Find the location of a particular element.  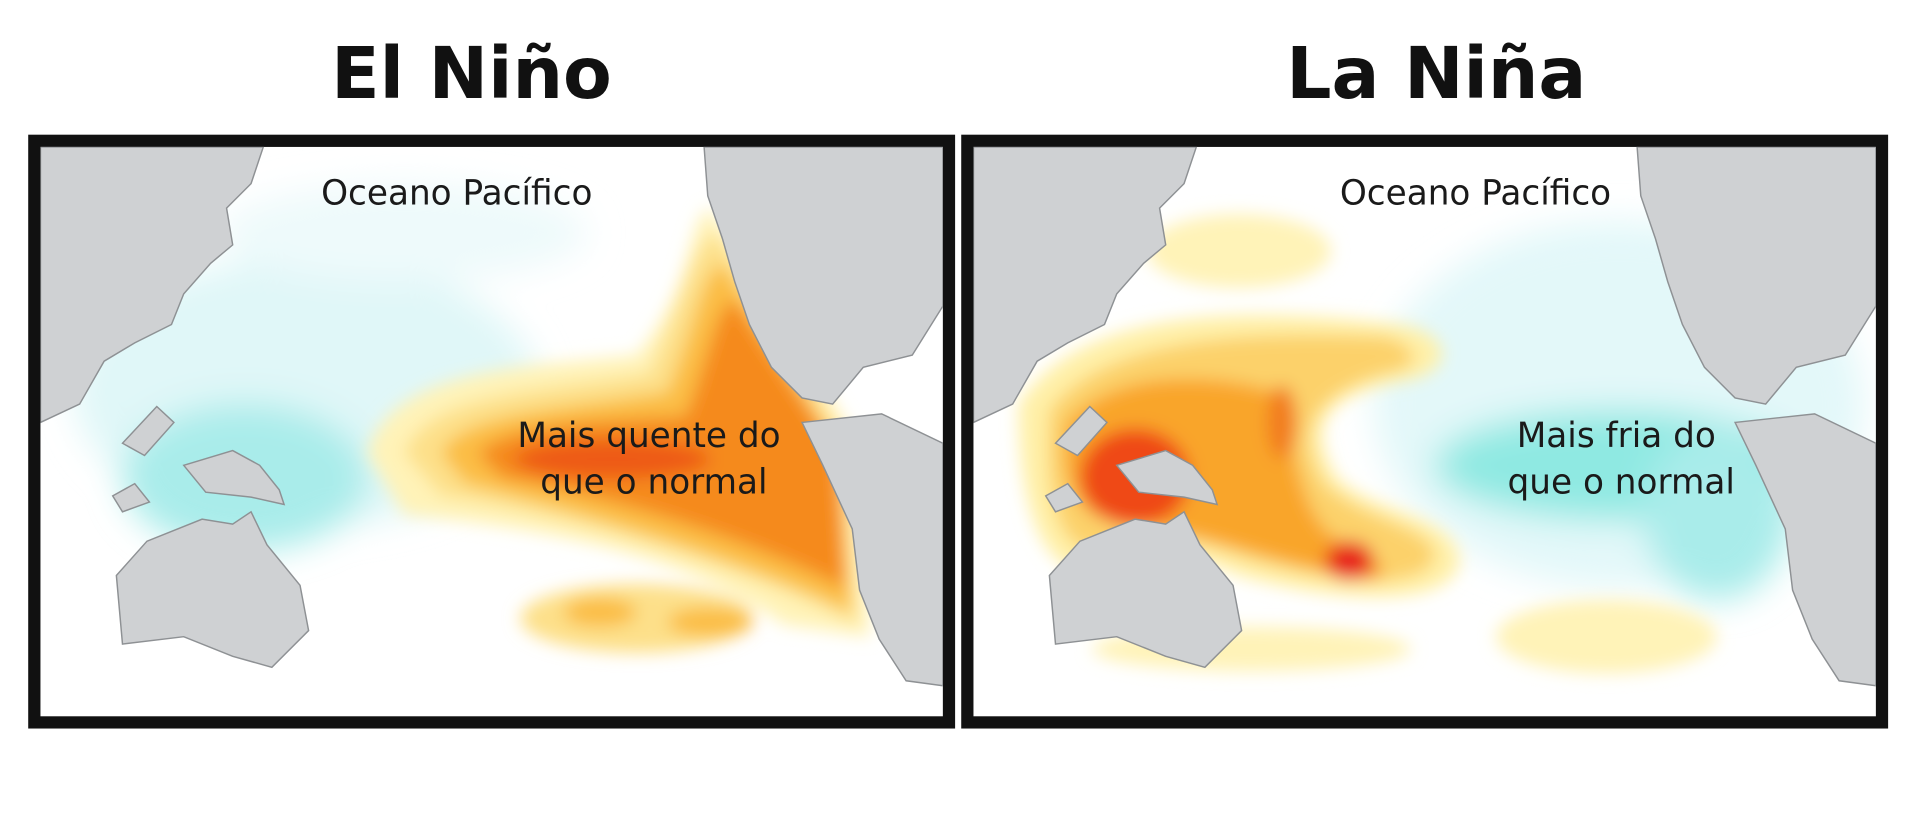

warm-anomaly is located at coordinates (618, 430).